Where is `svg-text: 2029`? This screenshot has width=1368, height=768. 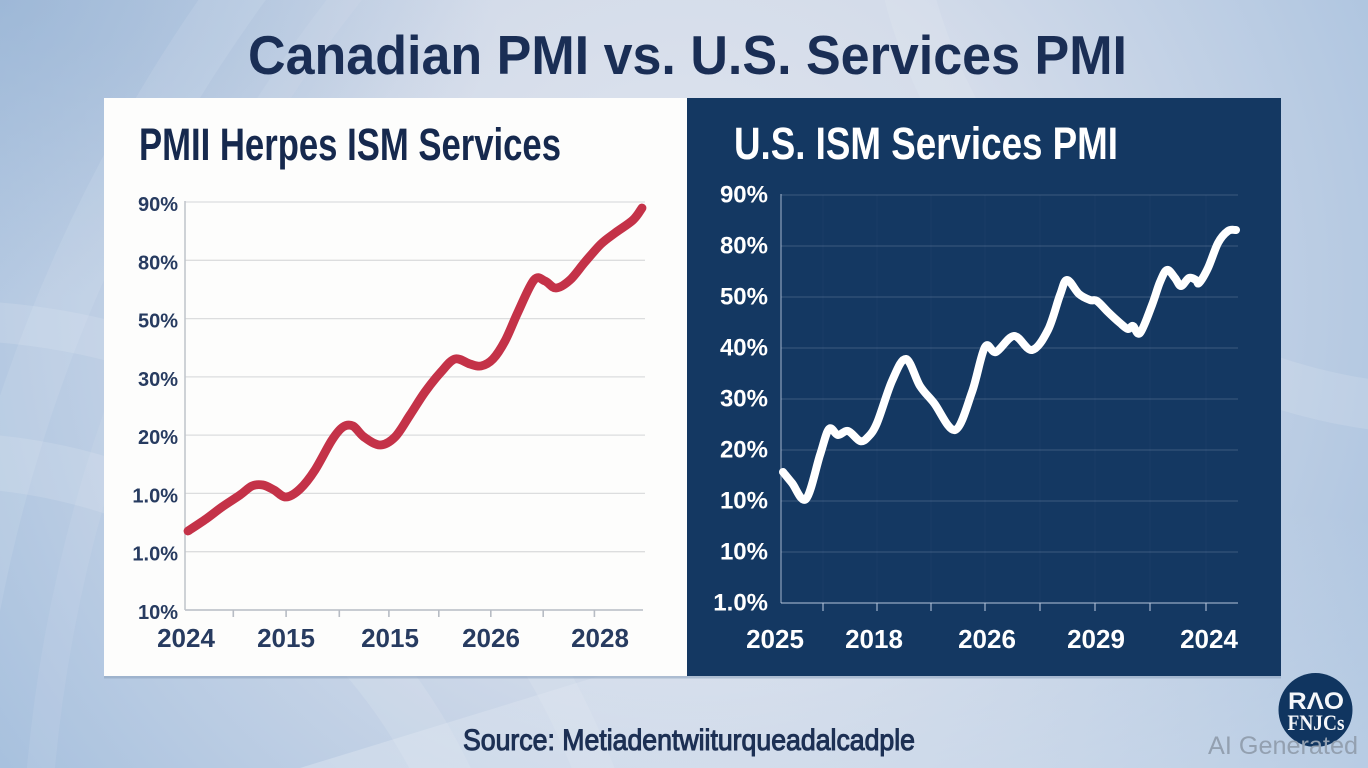 svg-text: 2029 is located at coordinates (1096, 639).